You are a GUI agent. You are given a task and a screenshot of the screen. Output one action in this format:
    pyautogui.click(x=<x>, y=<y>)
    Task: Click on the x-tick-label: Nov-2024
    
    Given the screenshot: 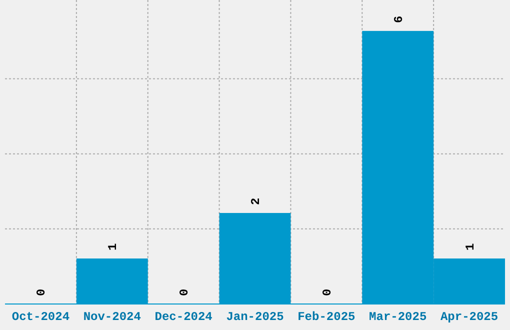 What is the action you would take?
    pyautogui.click(x=112, y=317)
    